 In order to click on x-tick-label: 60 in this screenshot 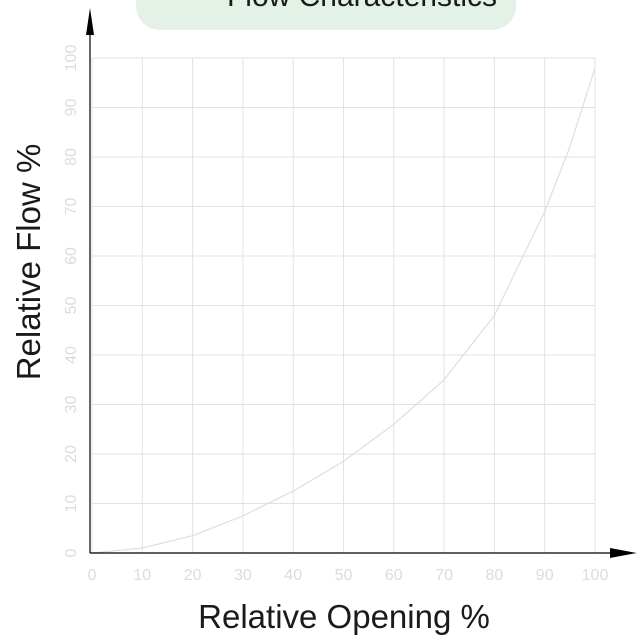, I will do `click(394, 575)`.